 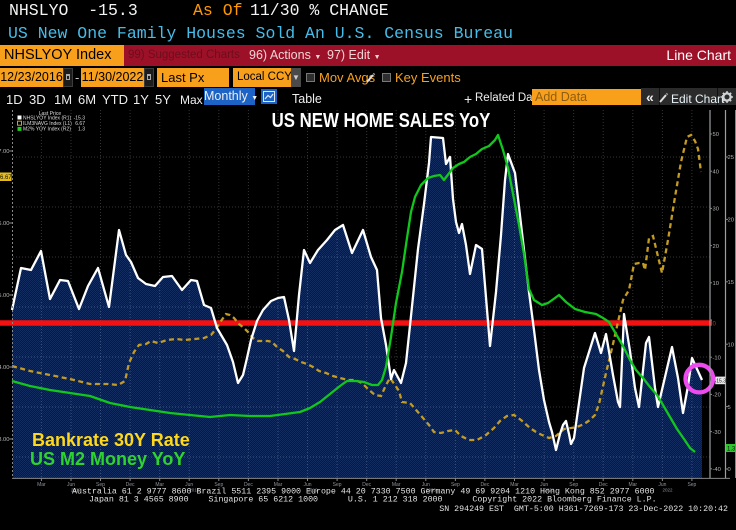 What do you see at coordinates (5, 152) in the screenshot?
I see `svg-text: 7.00` at bounding box center [5, 152].